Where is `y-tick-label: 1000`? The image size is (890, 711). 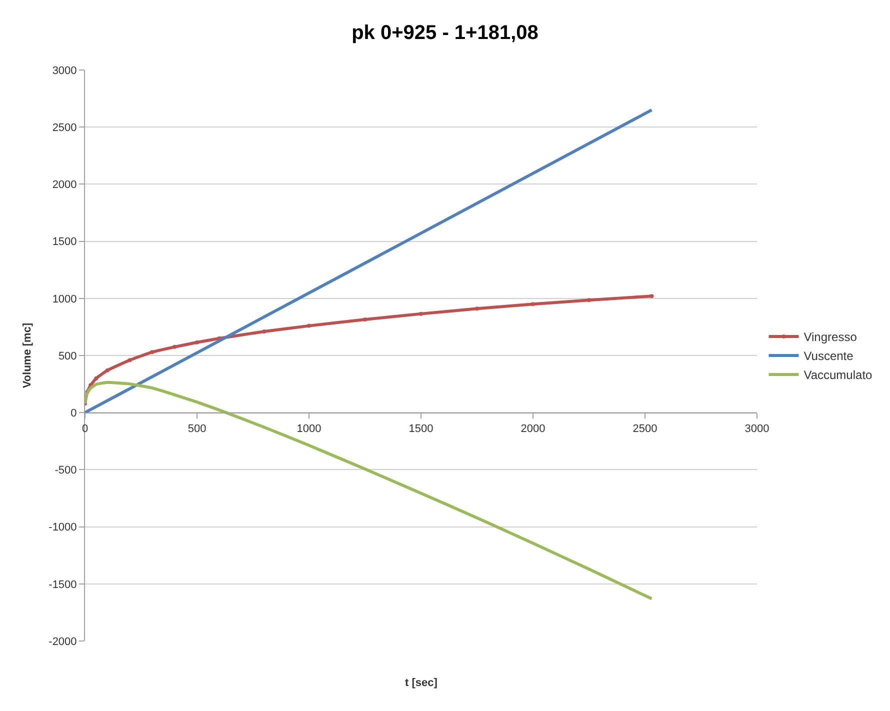
y-tick-label: 1000 is located at coordinates (64, 299).